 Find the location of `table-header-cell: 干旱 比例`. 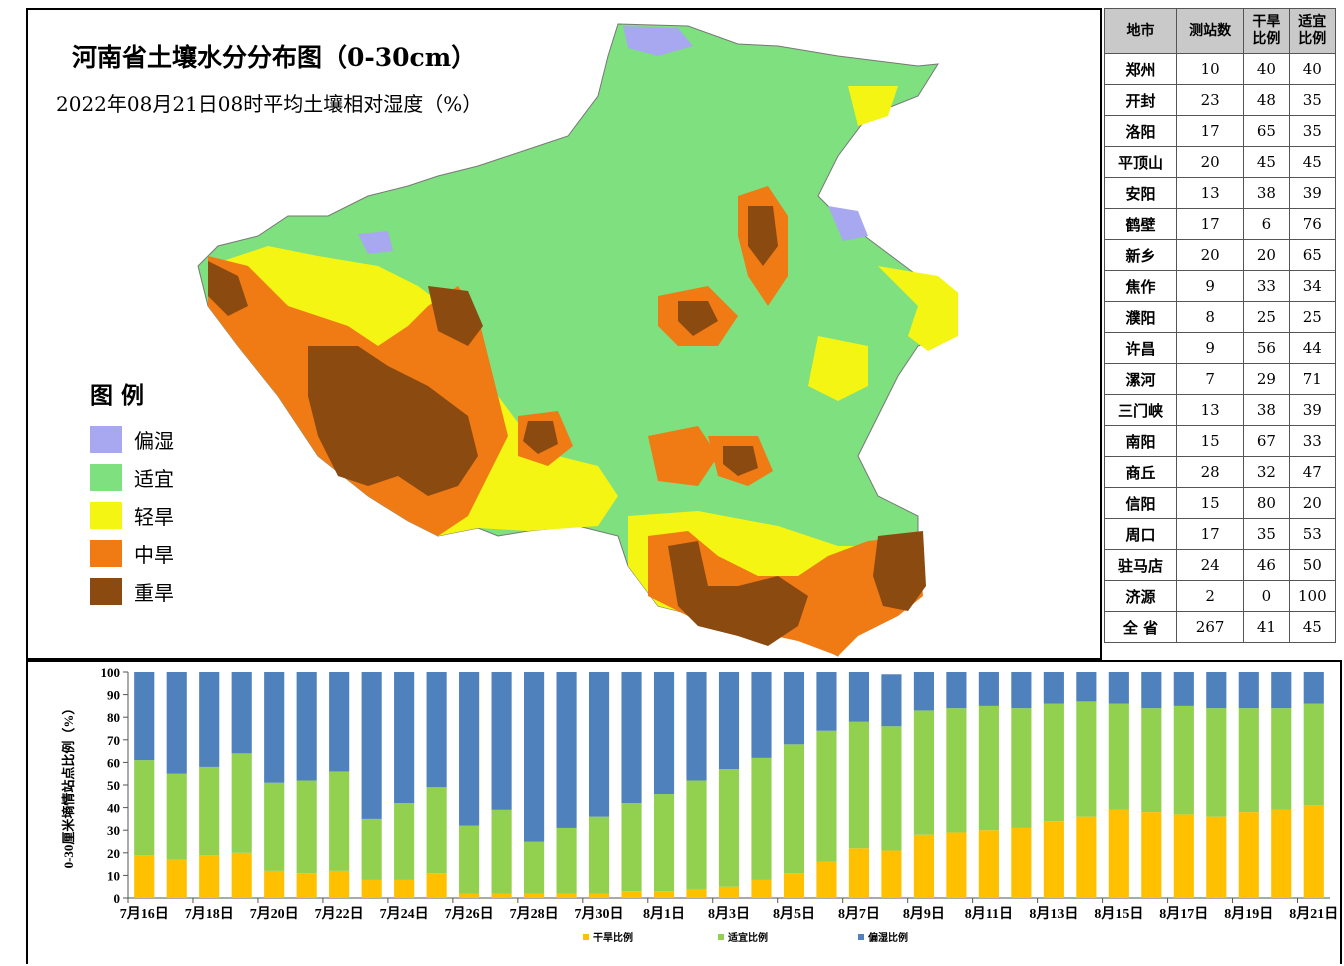

table-header-cell: 干旱 比例 is located at coordinates (1266, 31).